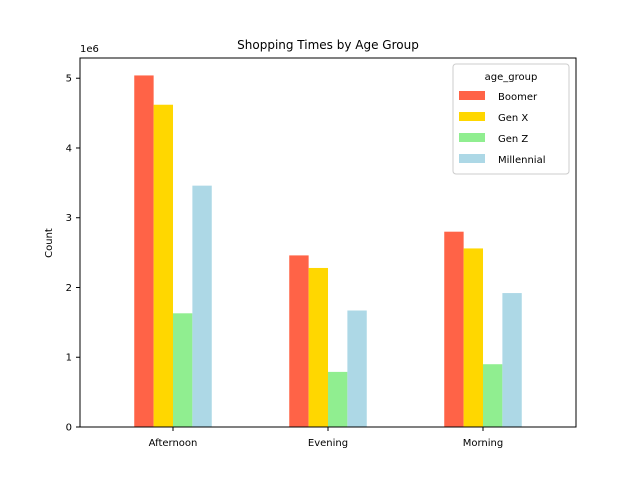  I want to click on bar-millennial-morning, so click(512, 360).